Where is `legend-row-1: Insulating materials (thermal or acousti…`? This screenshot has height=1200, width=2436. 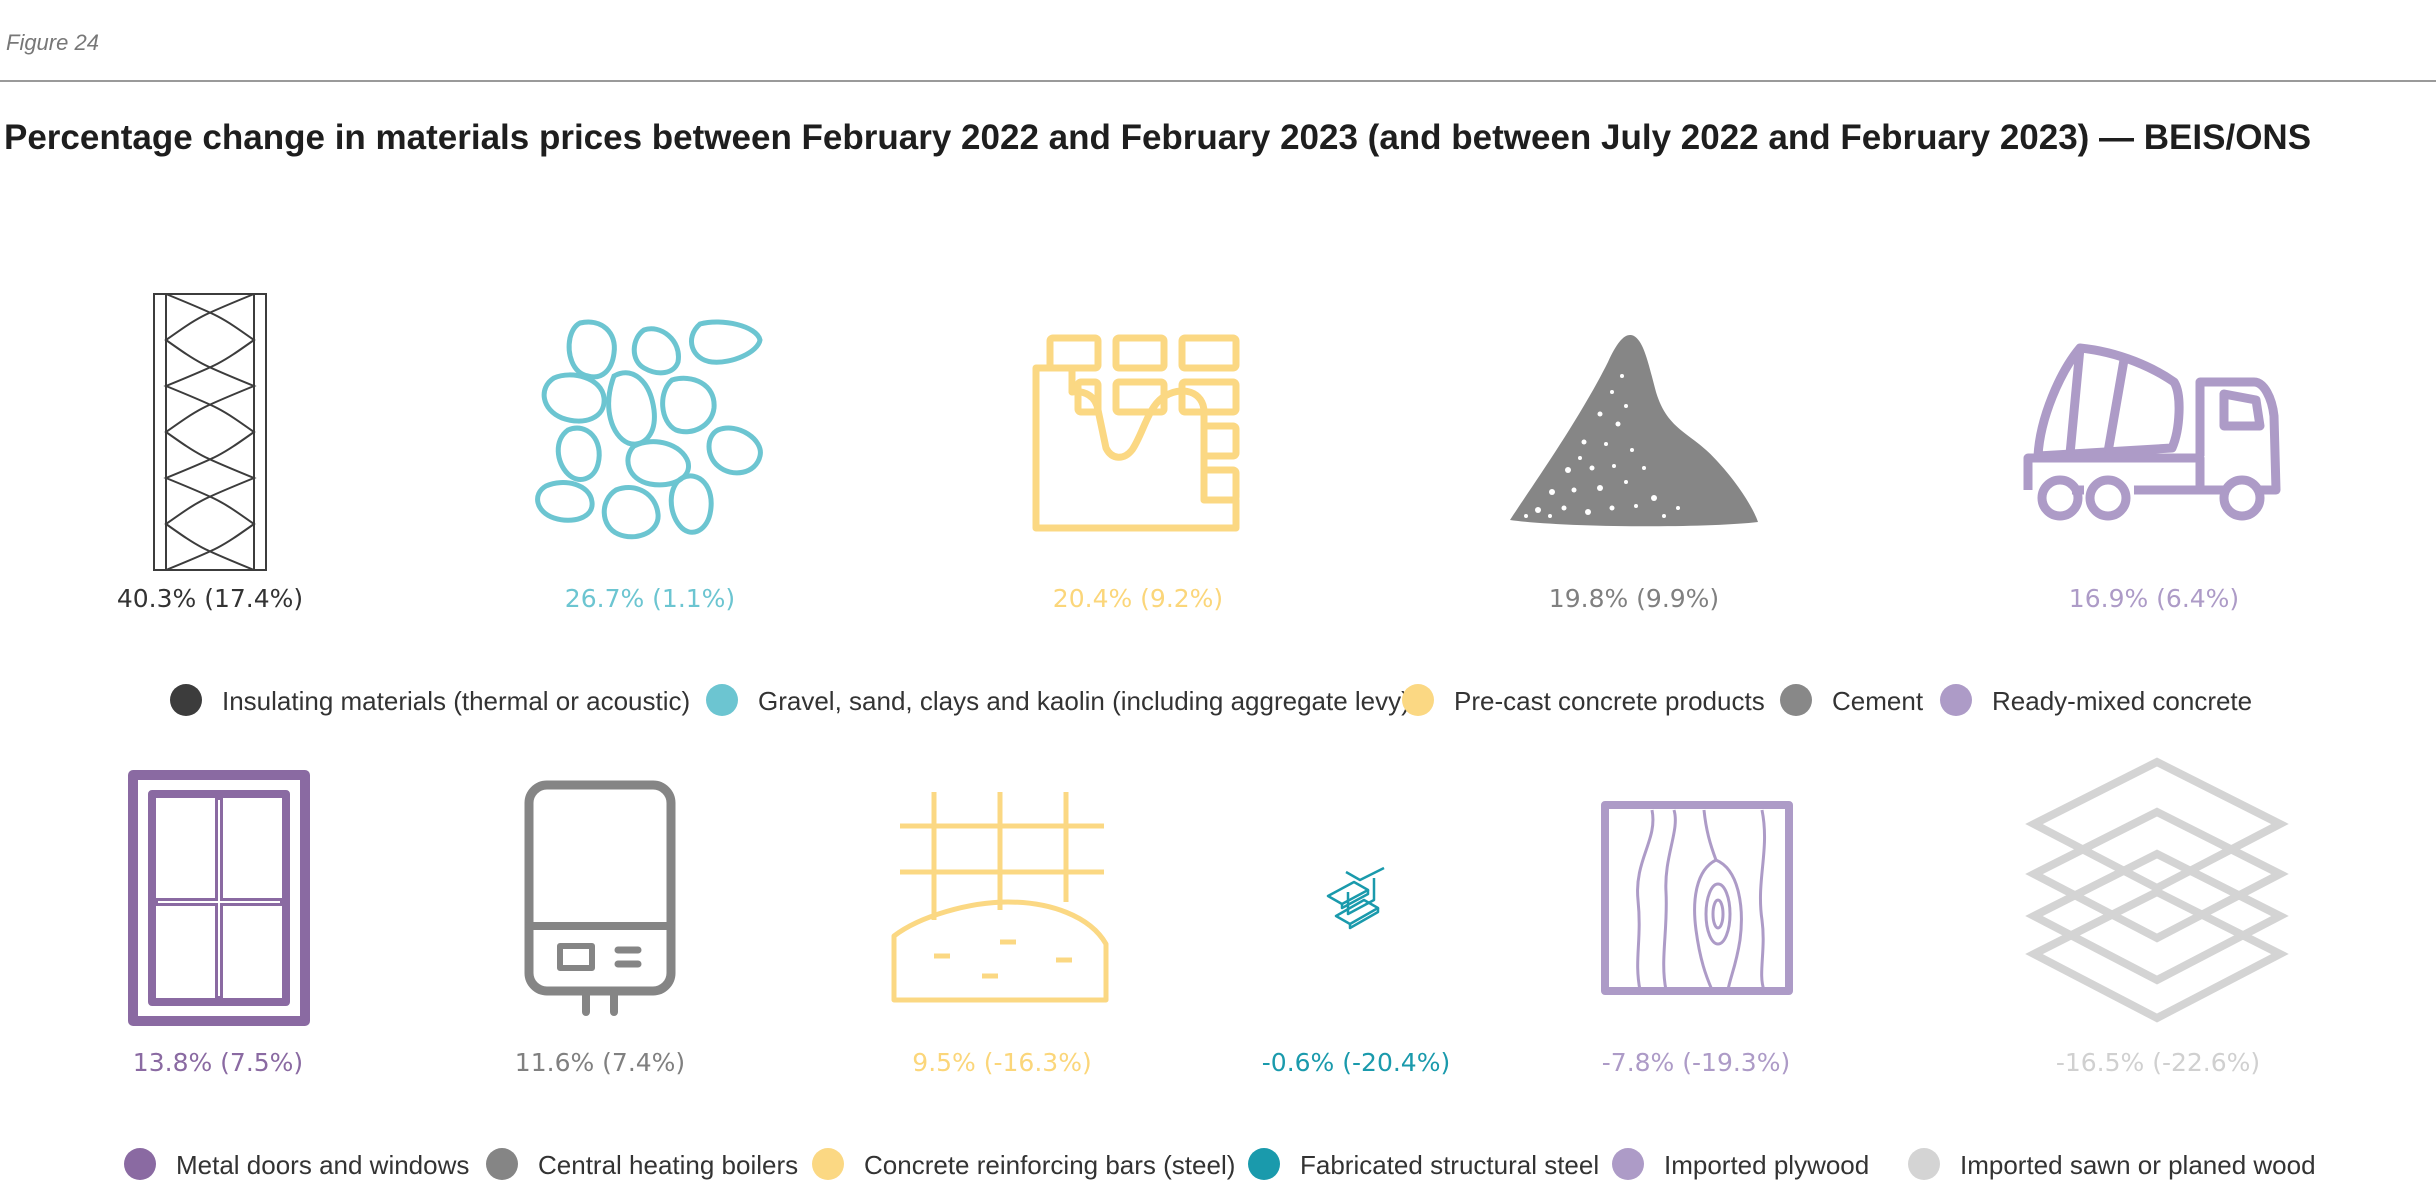 legend-row-1: Insulating materials (thermal or acousti… is located at coordinates (1220, 700).